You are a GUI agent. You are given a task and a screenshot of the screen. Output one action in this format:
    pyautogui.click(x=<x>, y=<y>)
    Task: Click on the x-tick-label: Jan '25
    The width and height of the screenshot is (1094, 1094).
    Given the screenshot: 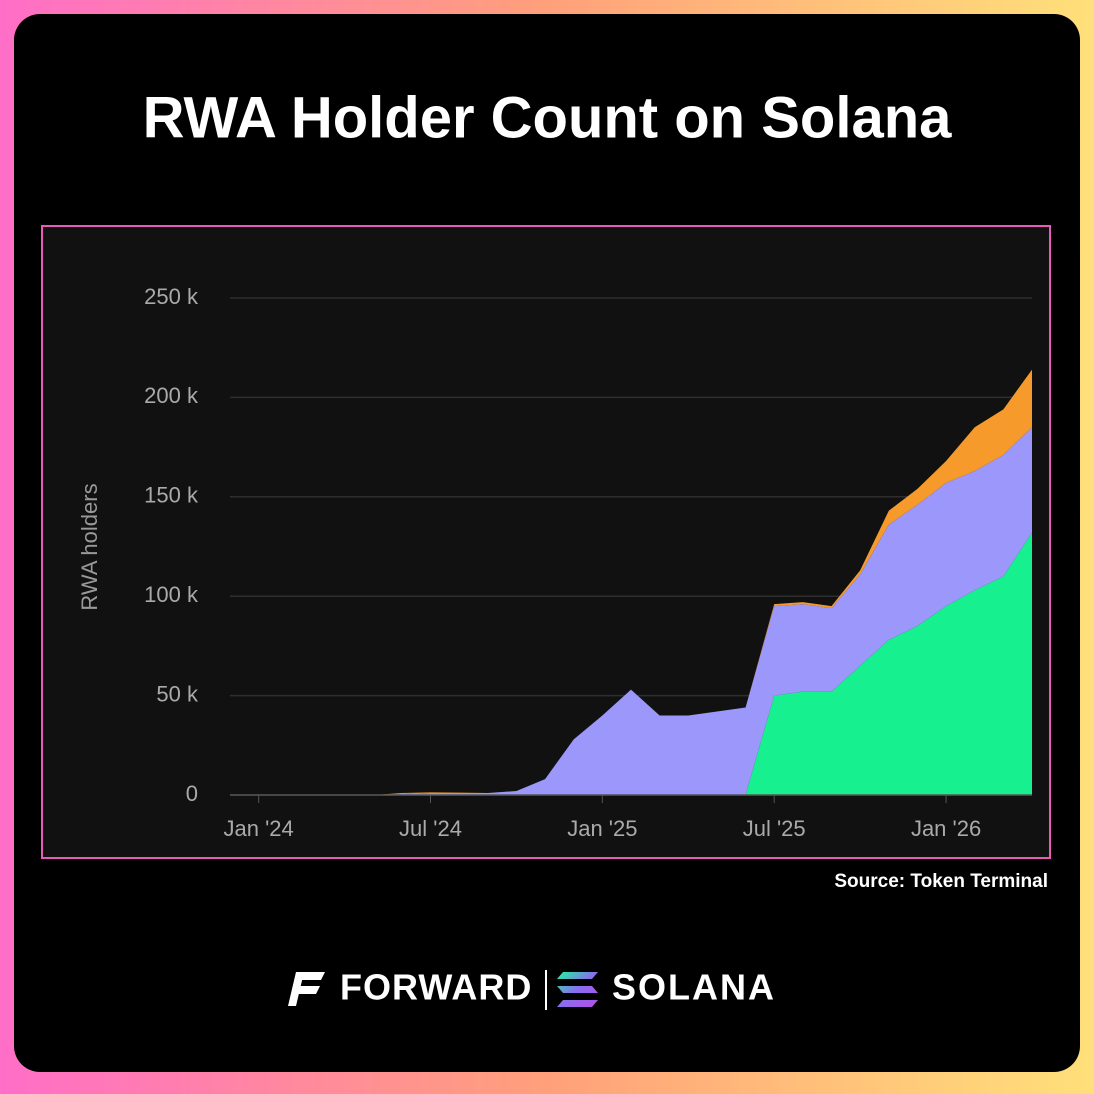 What is the action you would take?
    pyautogui.click(x=602, y=828)
    